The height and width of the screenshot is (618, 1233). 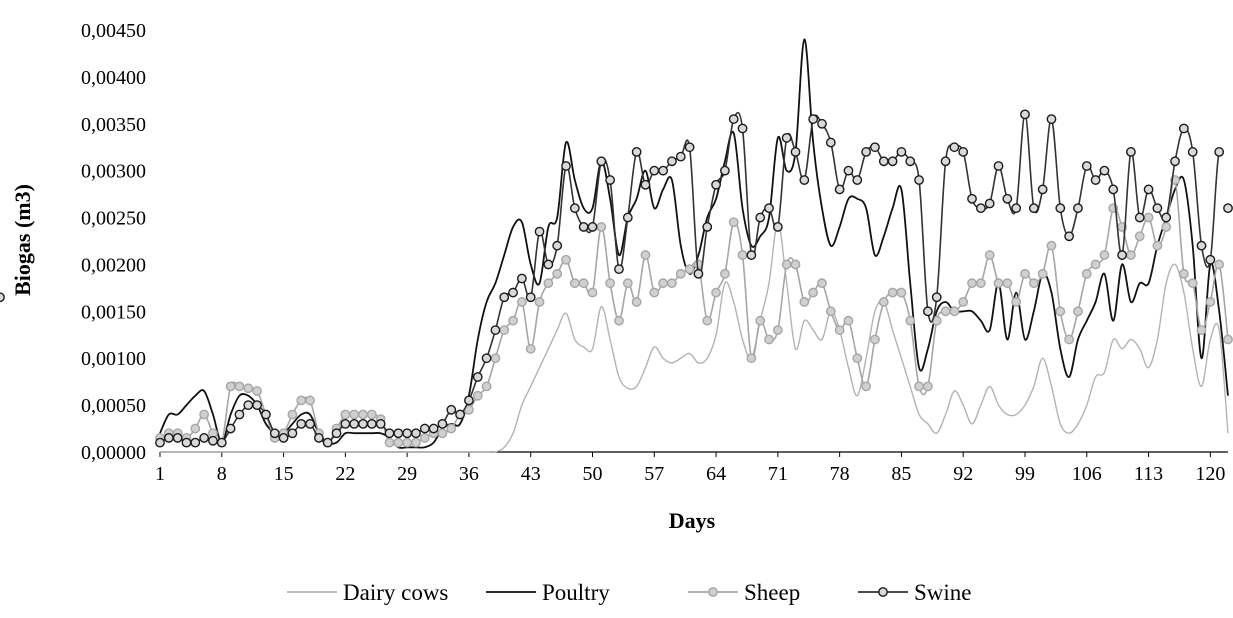 What do you see at coordinates (548, 592) in the screenshot?
I see `legend-item-poultry: Poultry` at bounding box center [548, 592].